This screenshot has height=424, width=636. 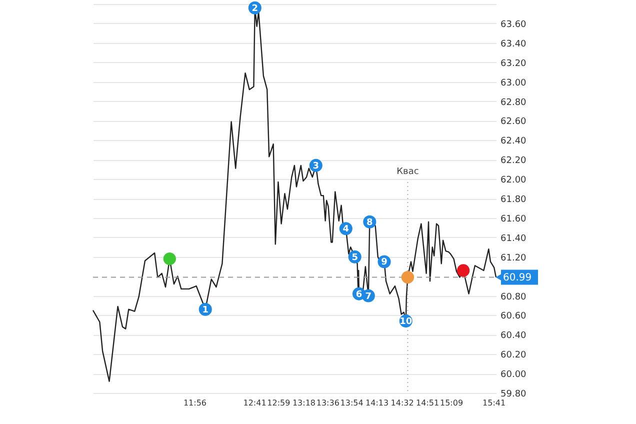 What do you see at coordinates (513, 375) in the screenshot?
I see `y-tick-label: 60.00` at bounding box center [513, 375].